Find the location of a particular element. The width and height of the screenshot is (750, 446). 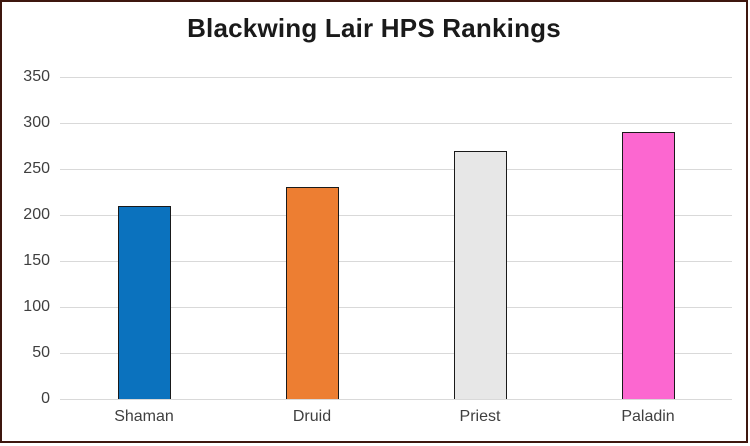

y-tick-label-350: 350 is located at coordinates (36, 76).